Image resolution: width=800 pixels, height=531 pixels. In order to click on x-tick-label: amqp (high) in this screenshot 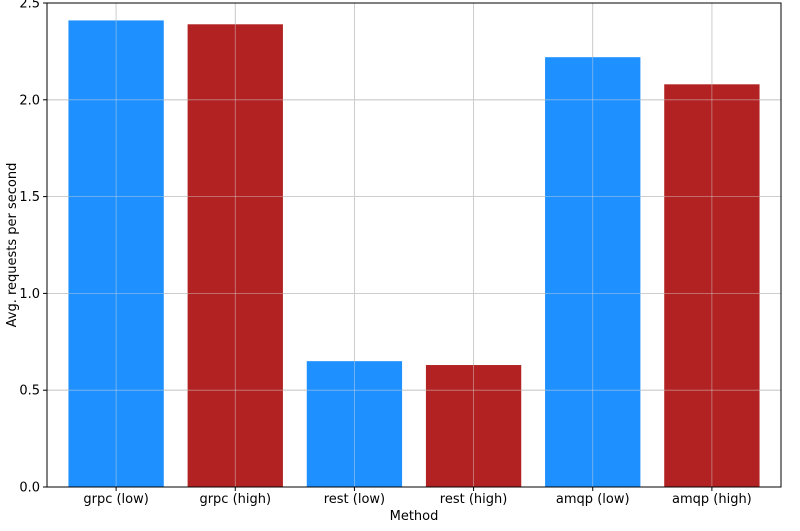, I will do `click(712, 499)`.